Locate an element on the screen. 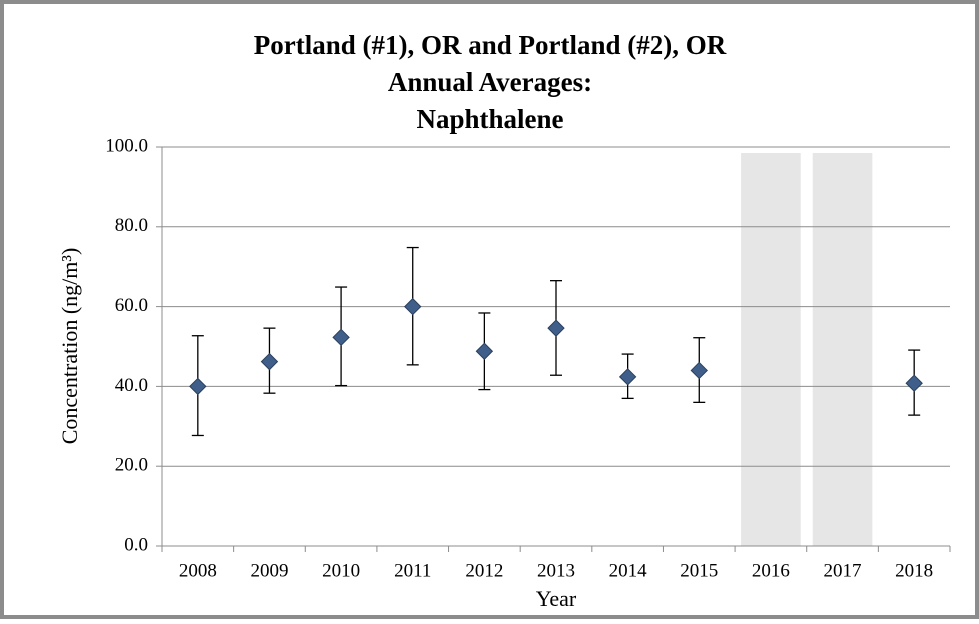  x-tick-label: 2018 is located at coordinates (914, 570).